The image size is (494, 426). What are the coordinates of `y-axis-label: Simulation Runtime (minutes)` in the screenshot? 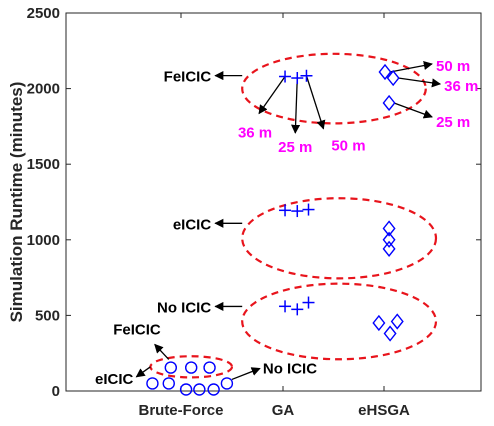 It's located at (16, 202).